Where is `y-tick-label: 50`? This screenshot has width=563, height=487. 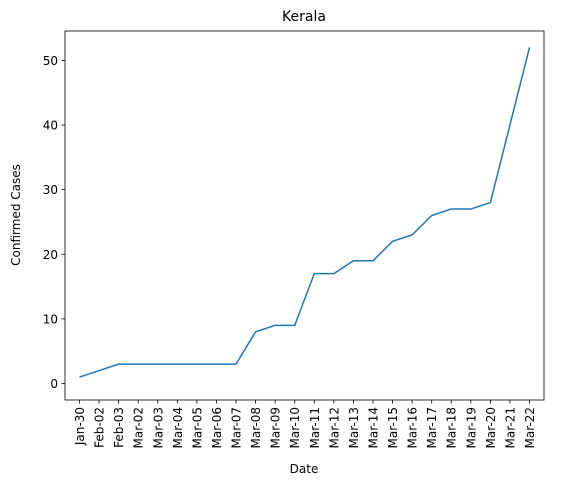 y-tick-label: 50 is located at coordinates (50, 61).